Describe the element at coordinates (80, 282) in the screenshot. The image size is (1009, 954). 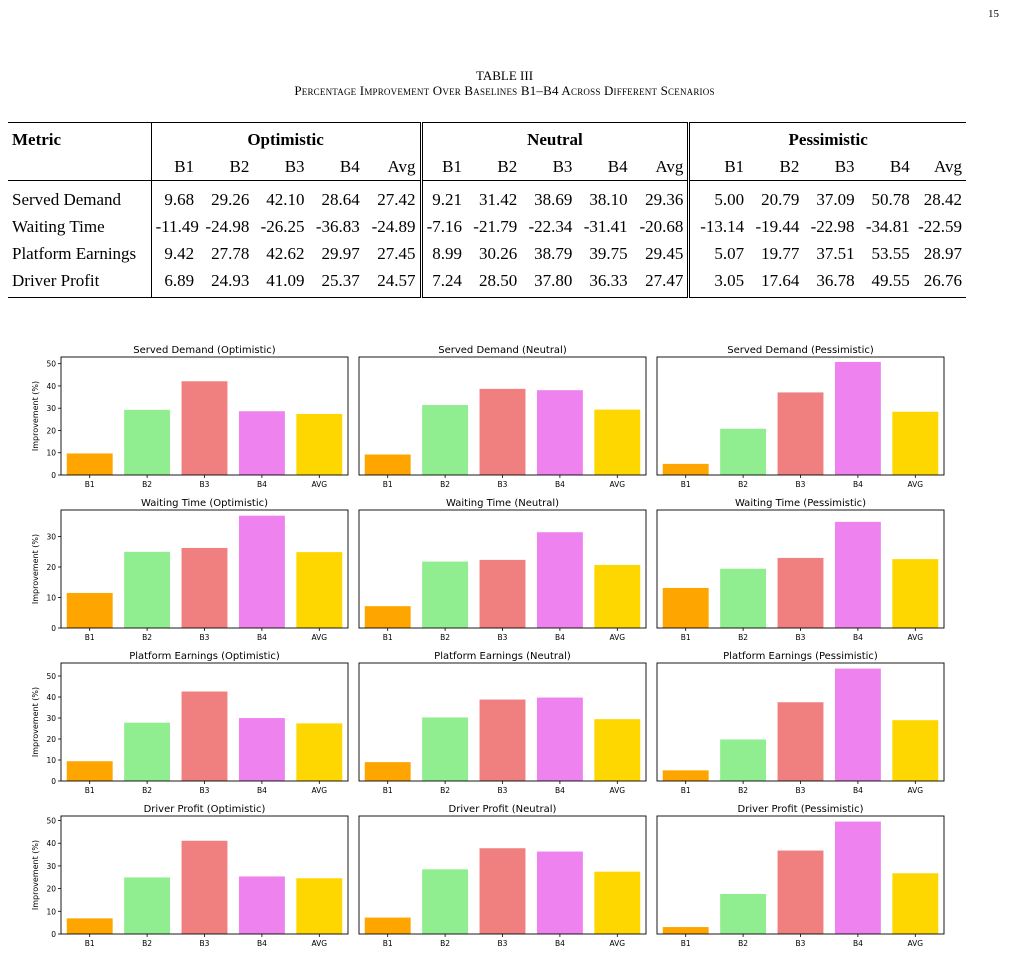
I see `row-metric-label: Driver Profit` at that location.